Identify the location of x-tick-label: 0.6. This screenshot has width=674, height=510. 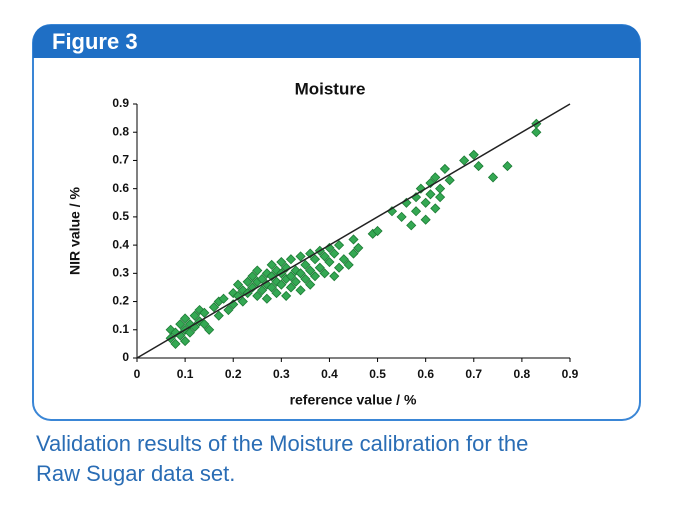
(425, 374).